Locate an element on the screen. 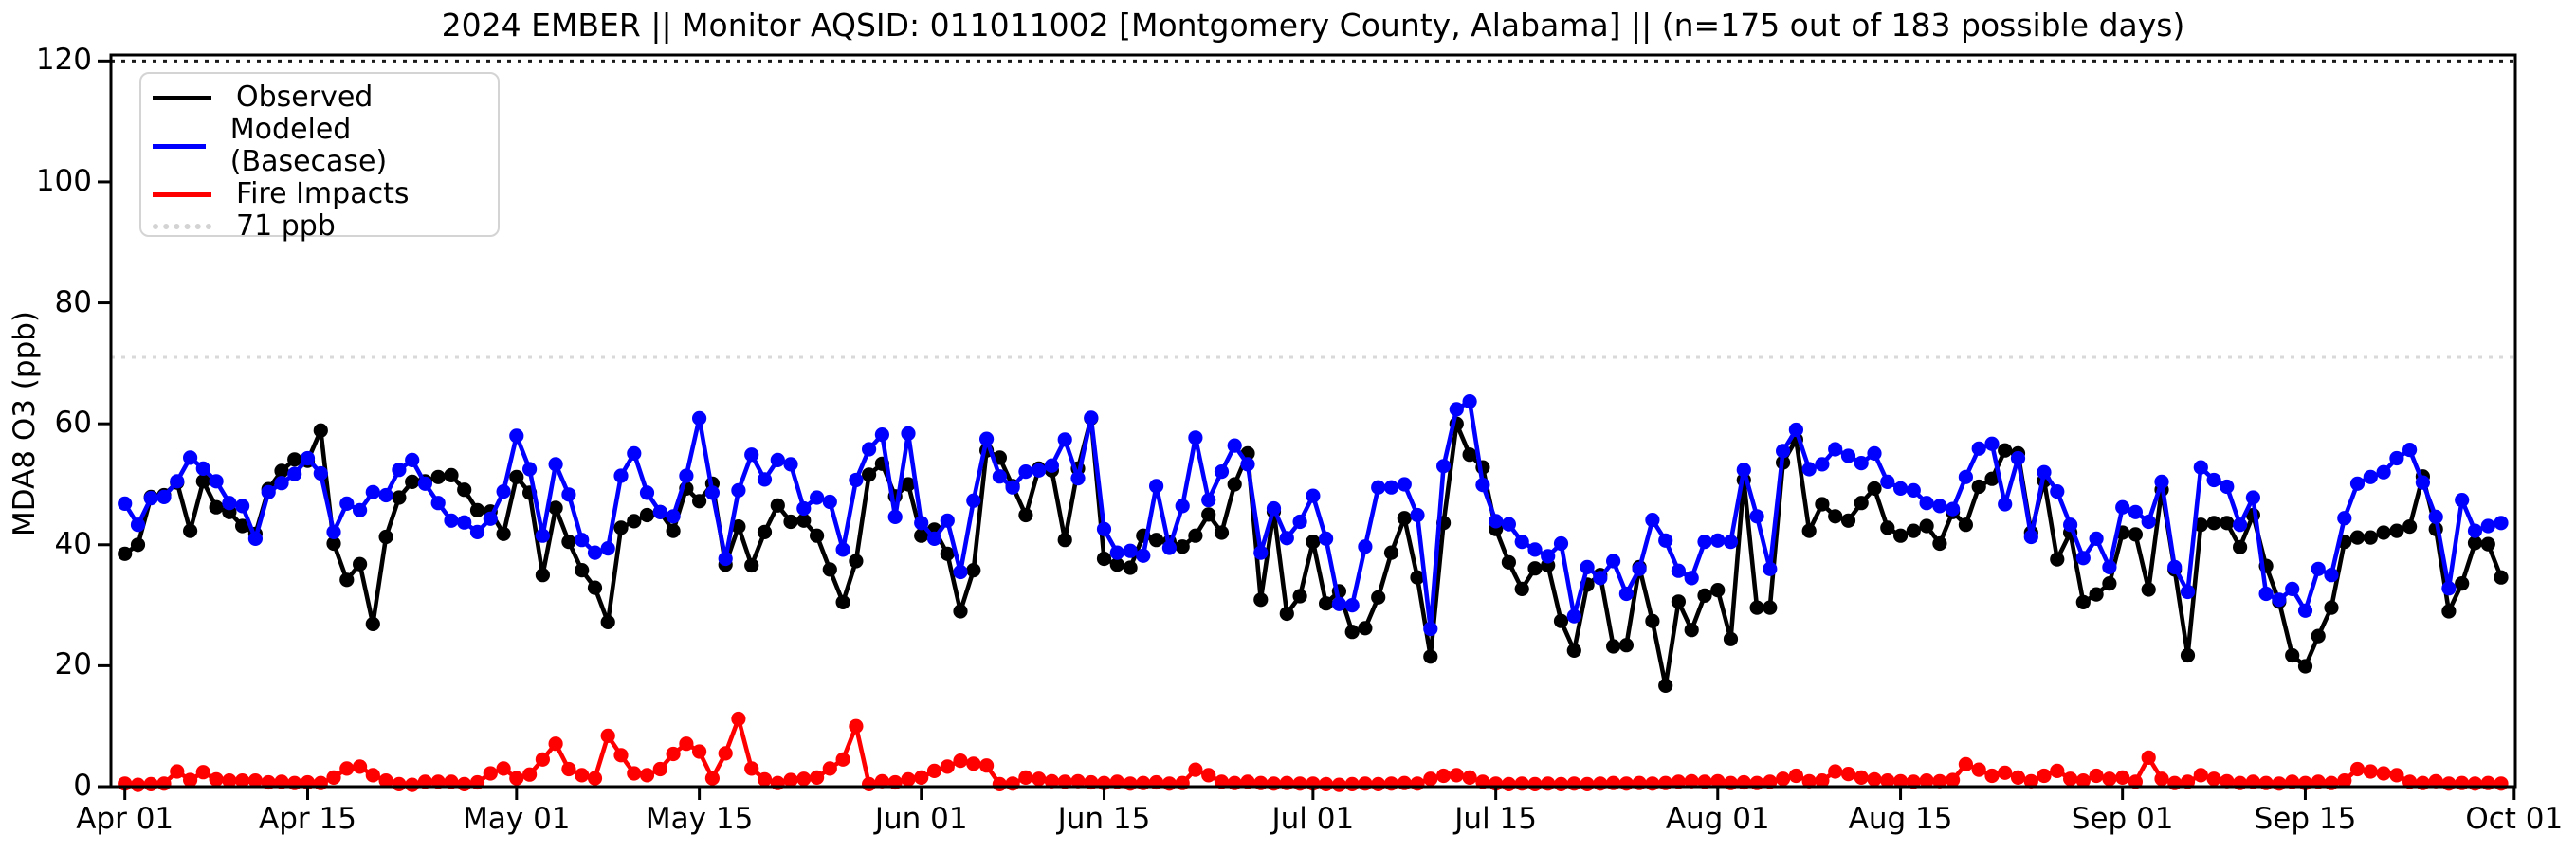 The image size is (2576, 853). x-tick-label: May 15 is located at coordinates (699, 819).